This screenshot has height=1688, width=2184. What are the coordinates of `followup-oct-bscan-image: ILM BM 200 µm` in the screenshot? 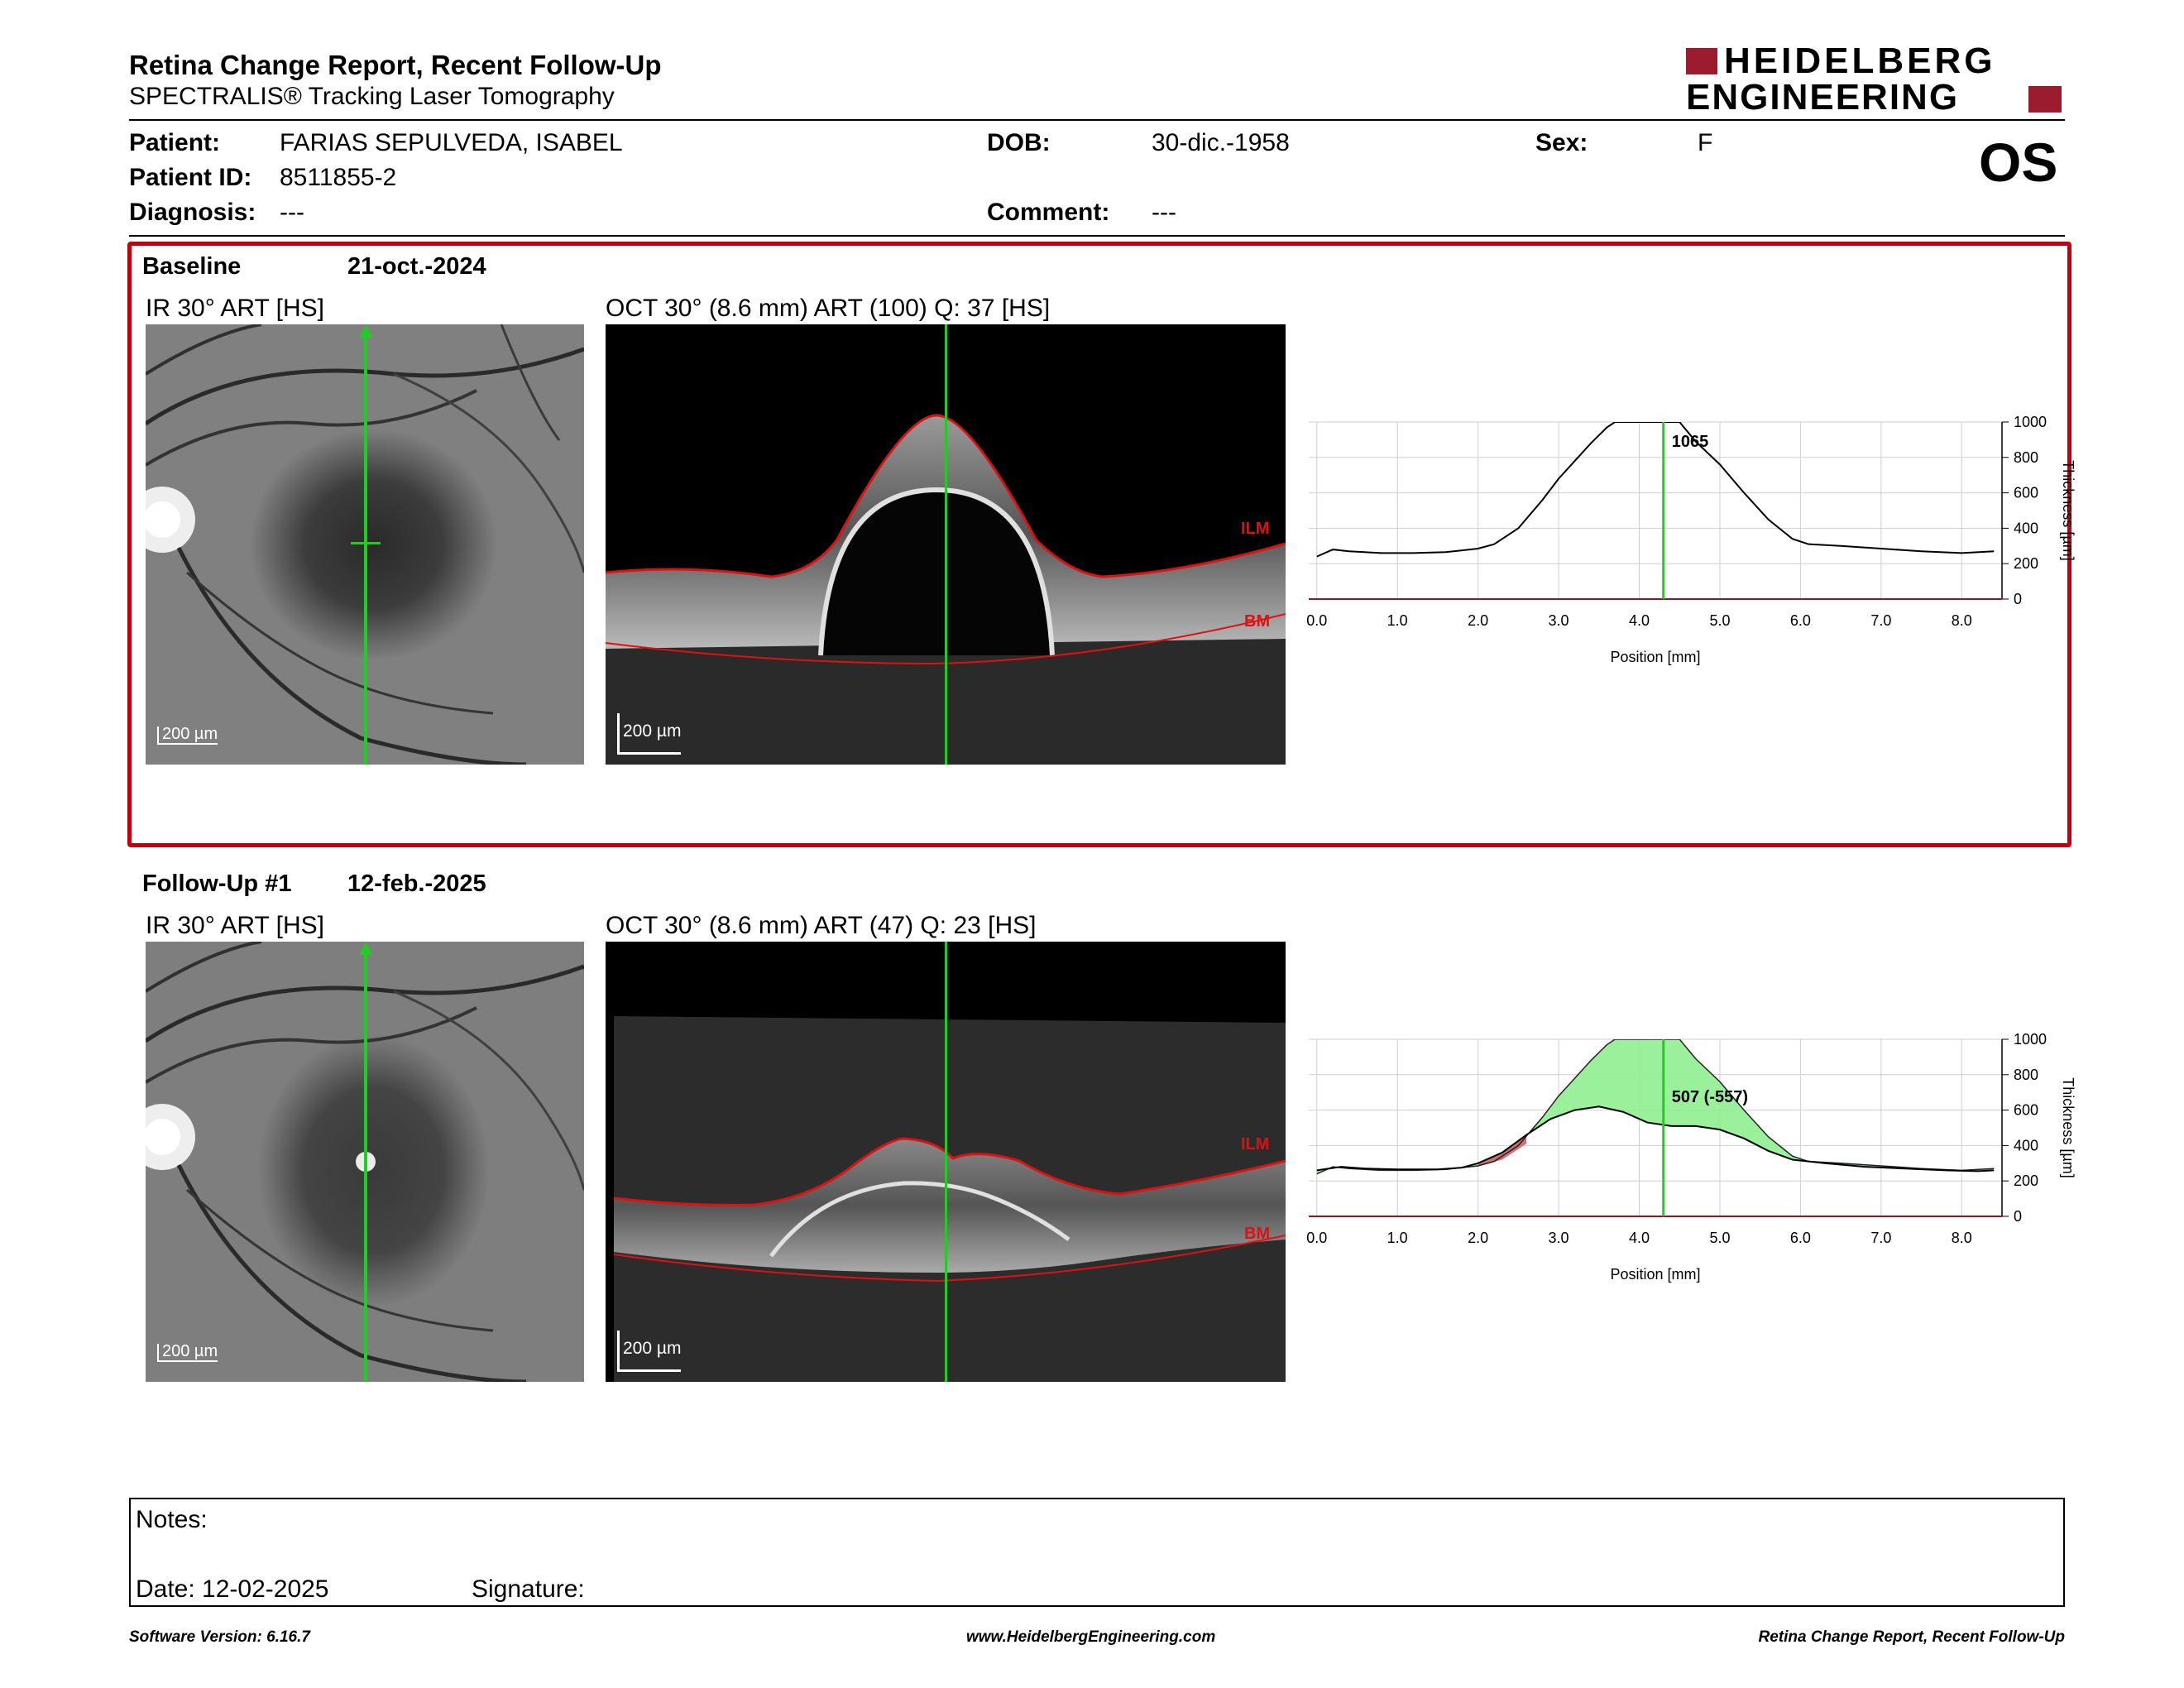 It's located at (946, 1162).